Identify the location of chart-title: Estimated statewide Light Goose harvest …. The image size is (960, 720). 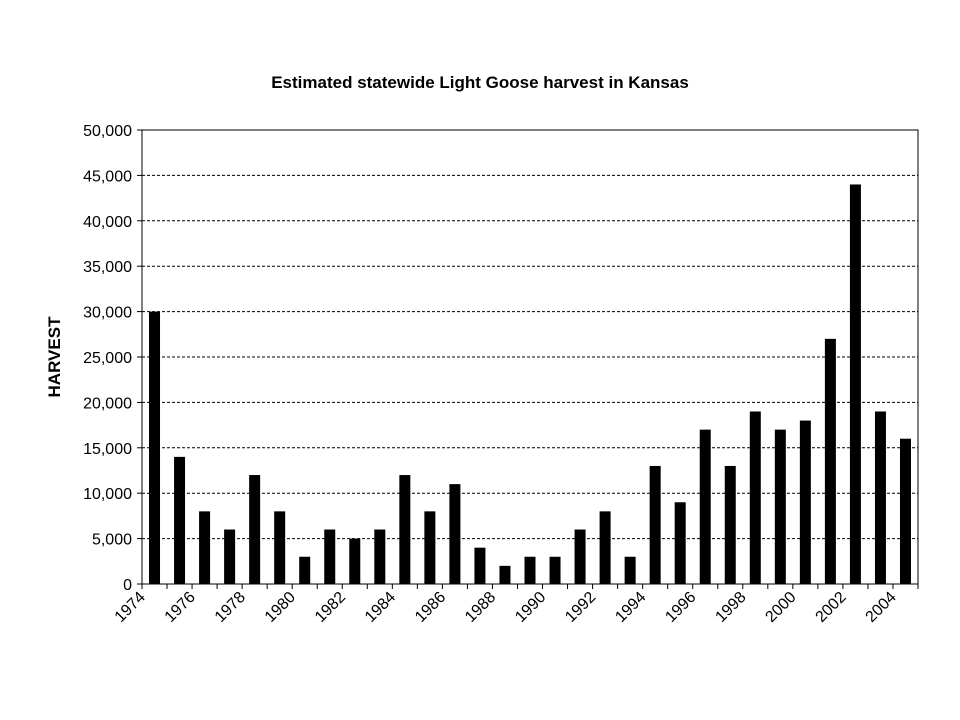
(480, 82).